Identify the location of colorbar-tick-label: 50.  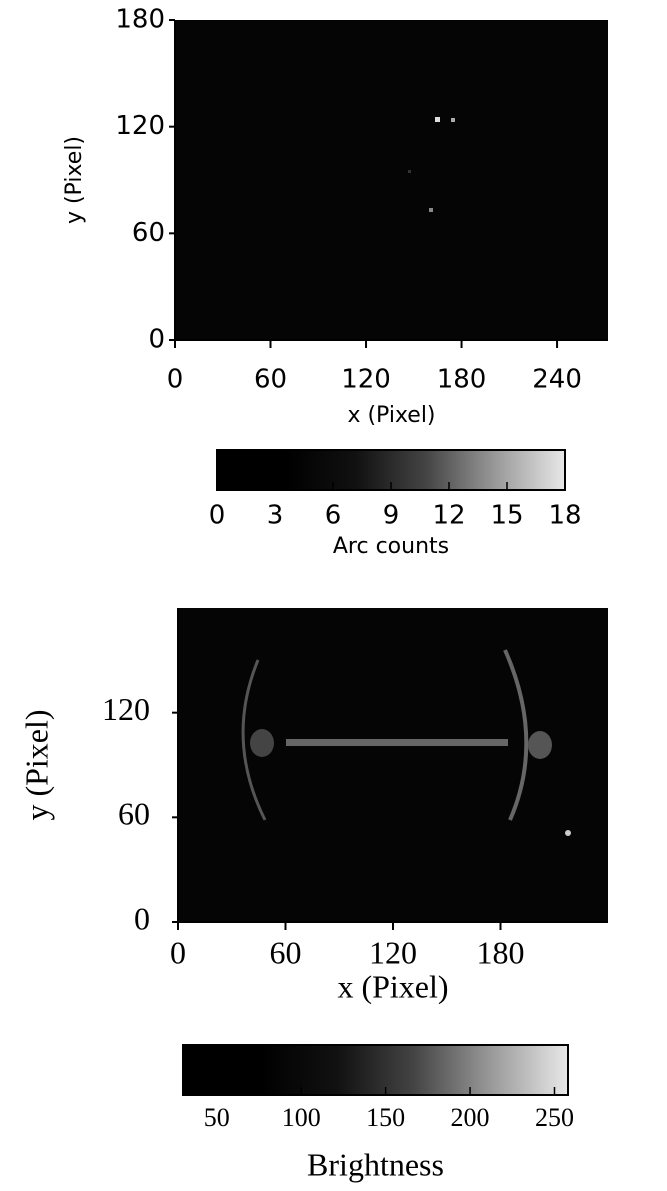
(217, 1117).